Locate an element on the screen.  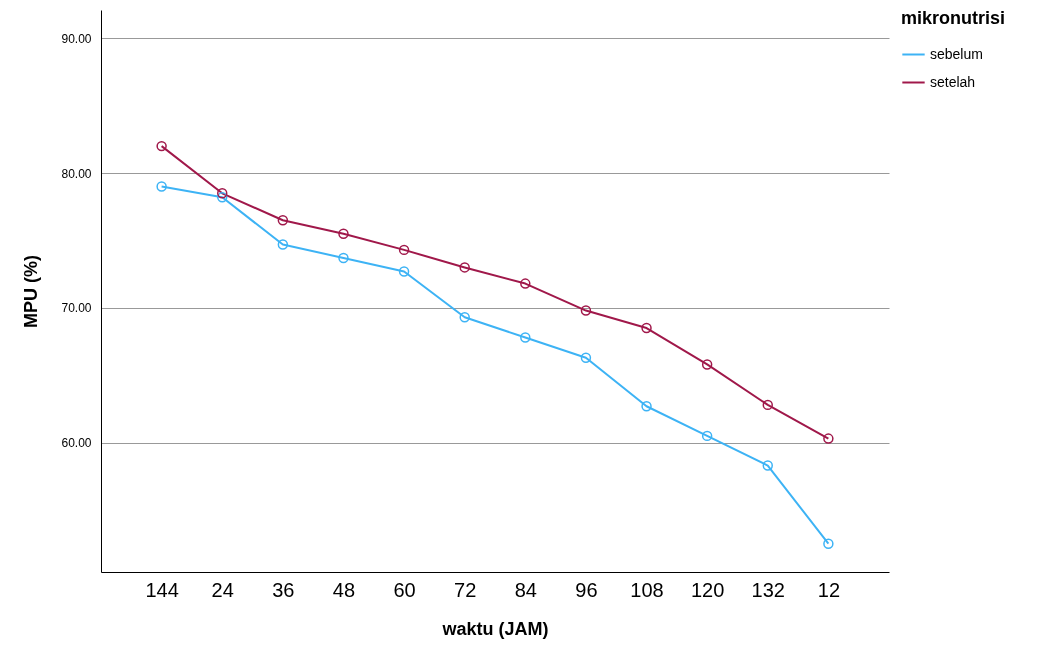
x-tick-label: 144 is located at coordinates (162, 589).